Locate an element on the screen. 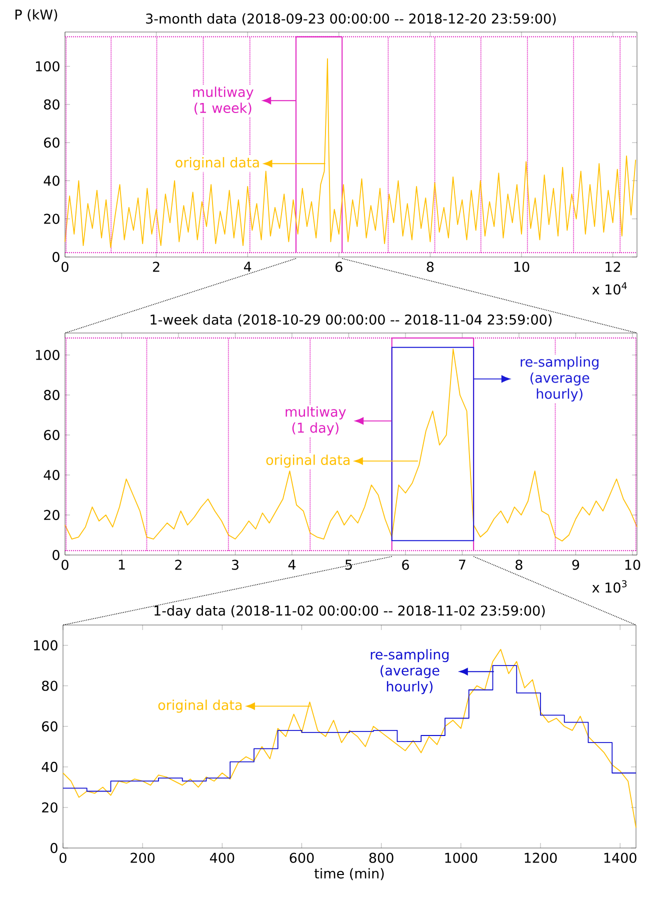  x-tick-label: 5 is located at coordinates (348, 565).